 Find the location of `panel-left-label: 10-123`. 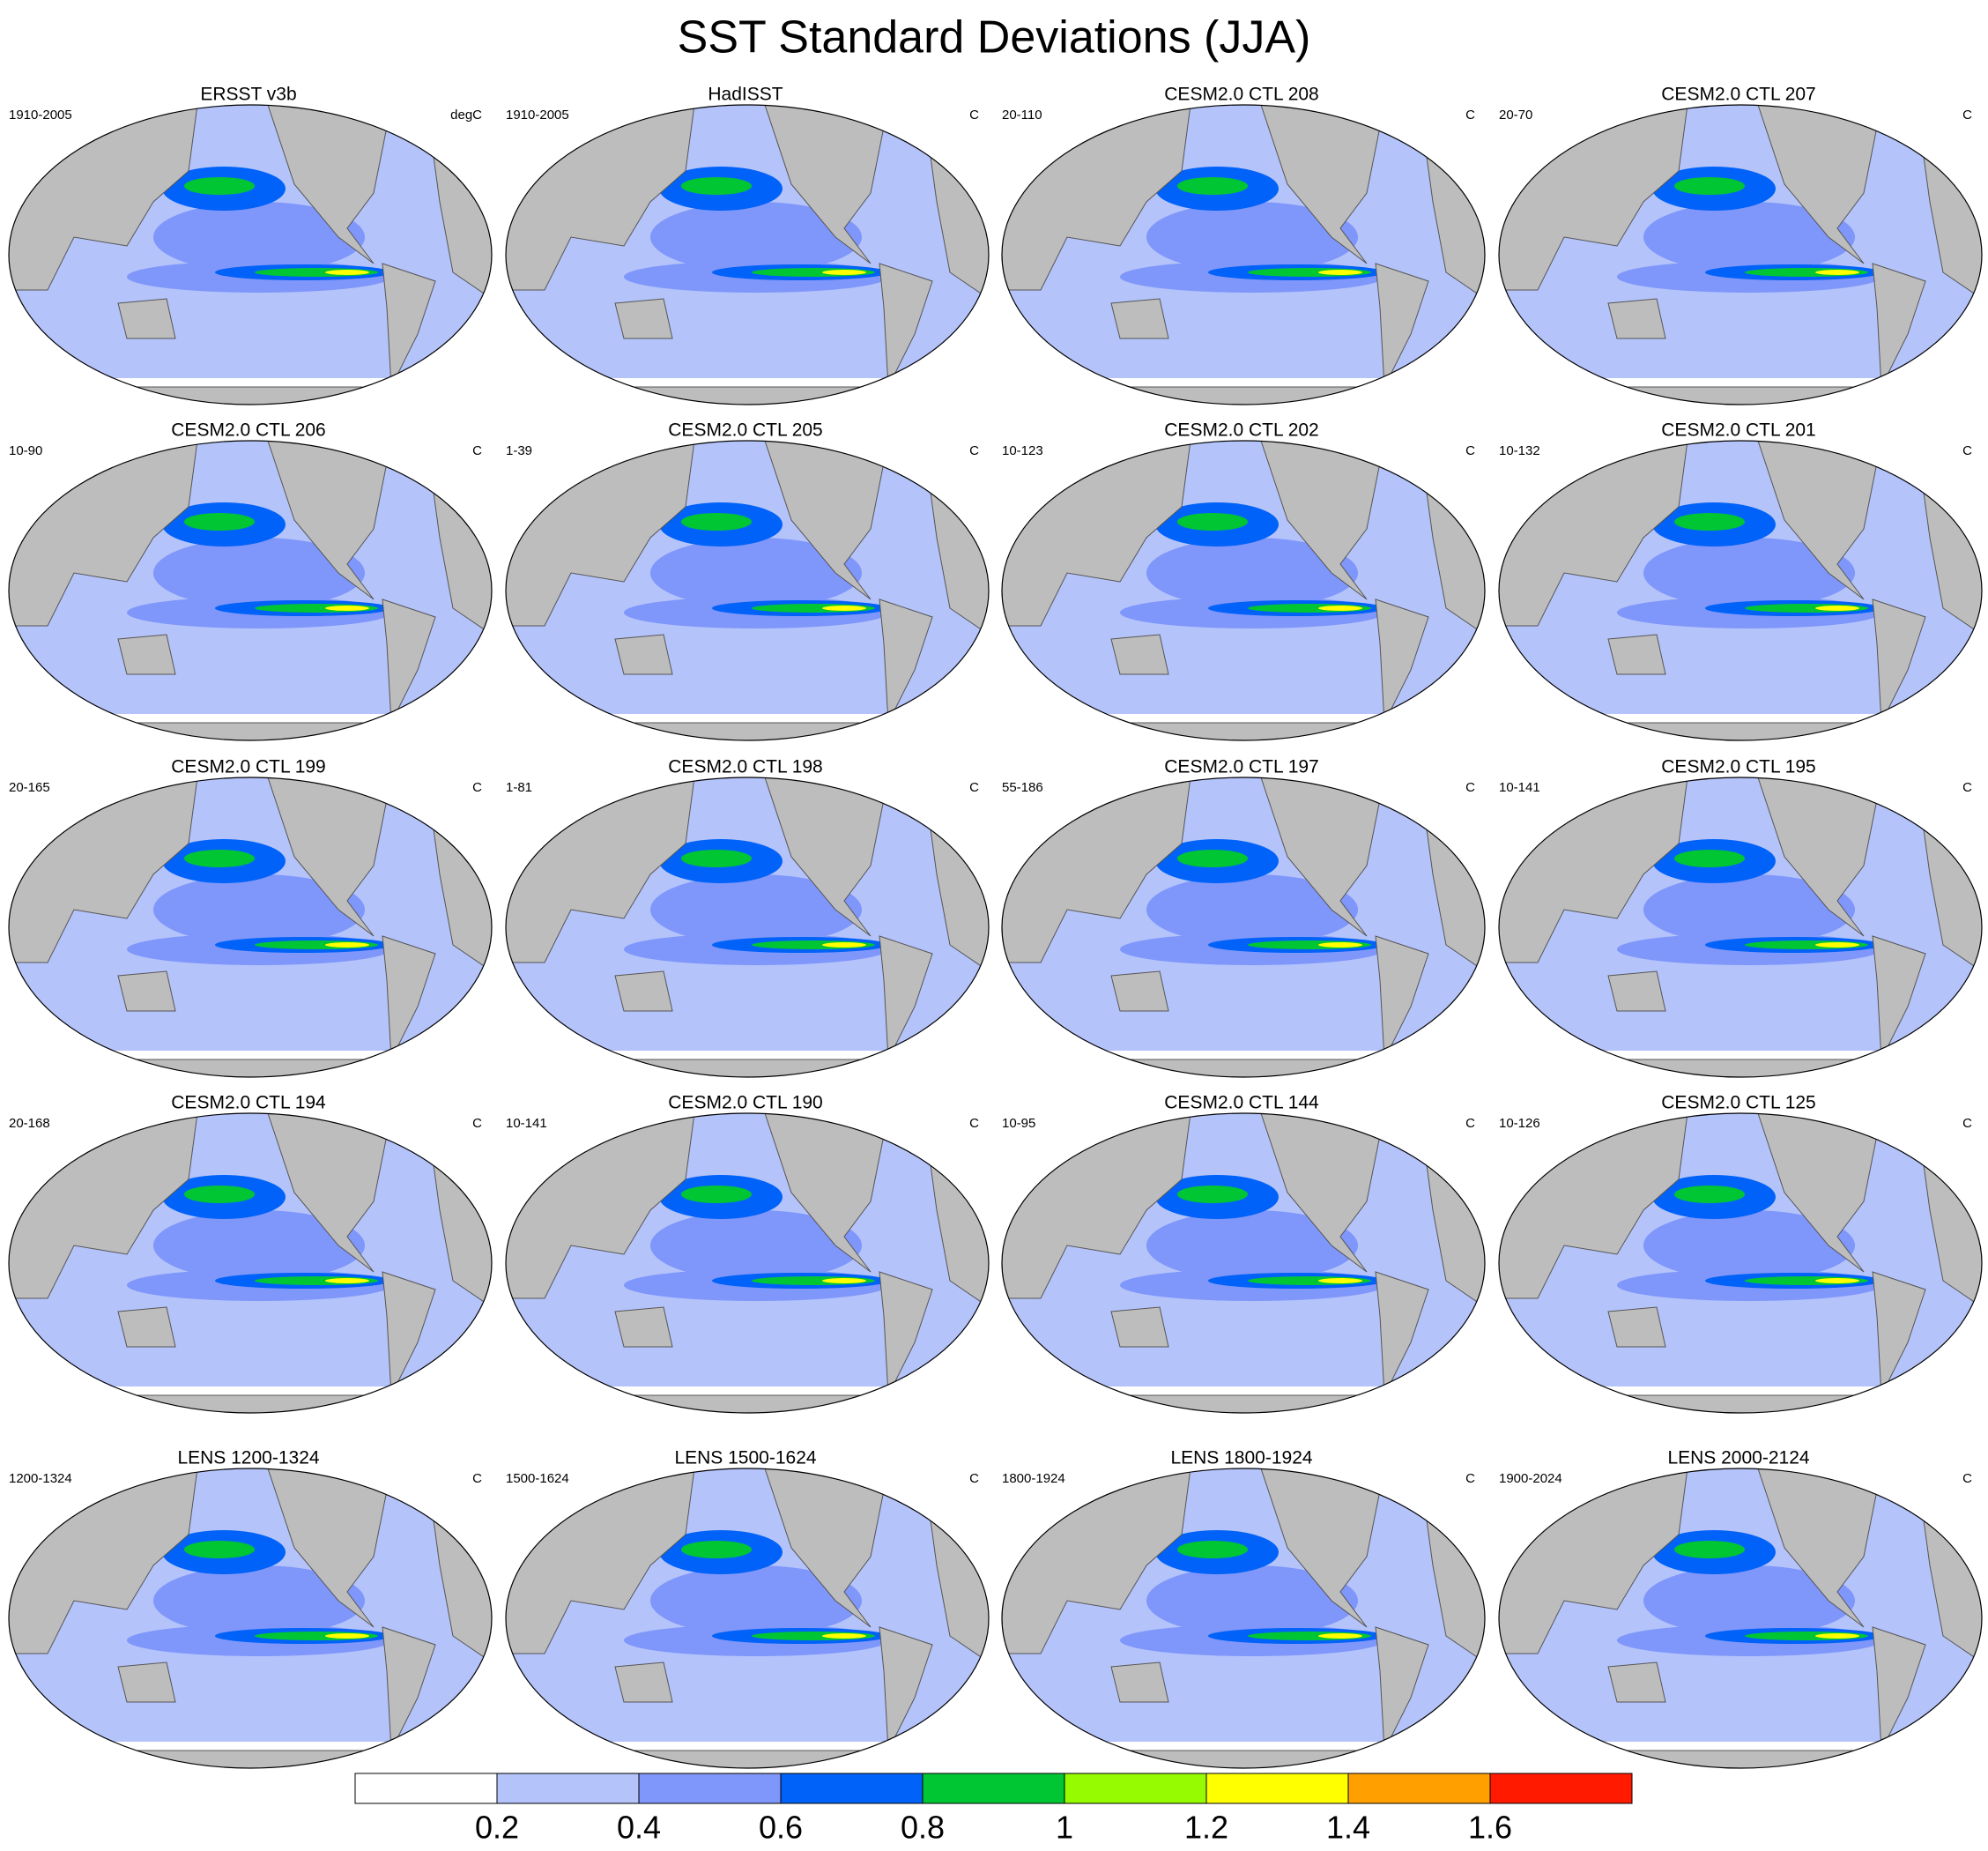

panel-left-label: 10-123 is located at coordinates (1023, 450).